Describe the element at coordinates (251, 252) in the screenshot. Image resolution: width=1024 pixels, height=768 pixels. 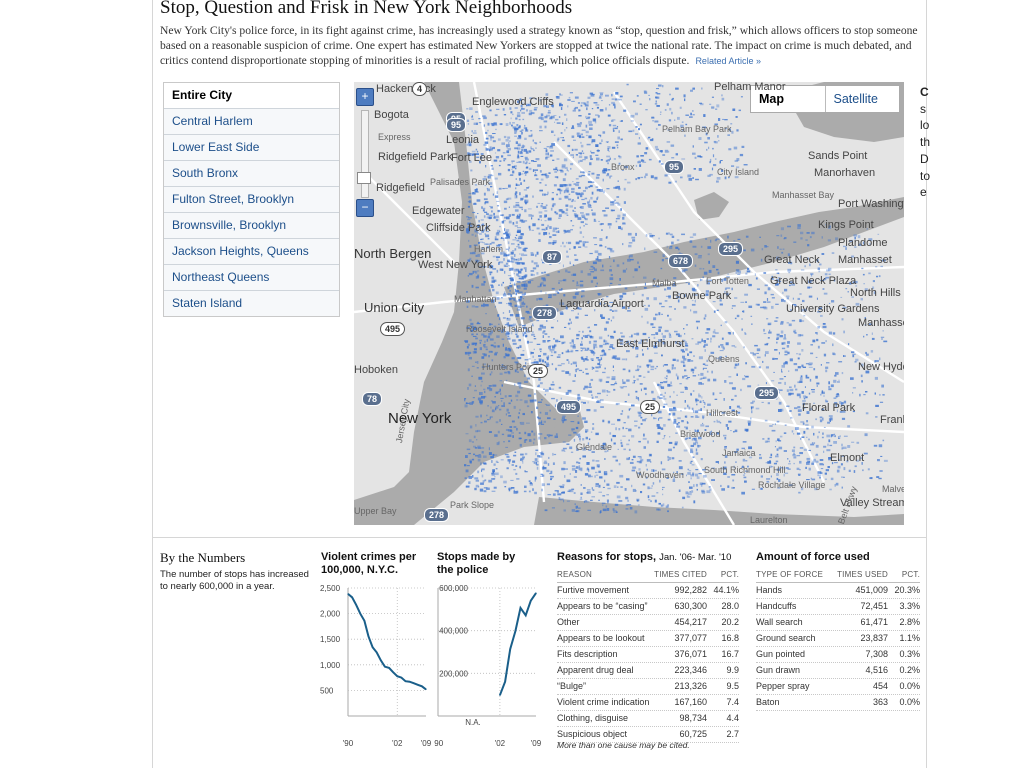
I see `neighborhood-item: Jackson Heights, Queens` at that location.